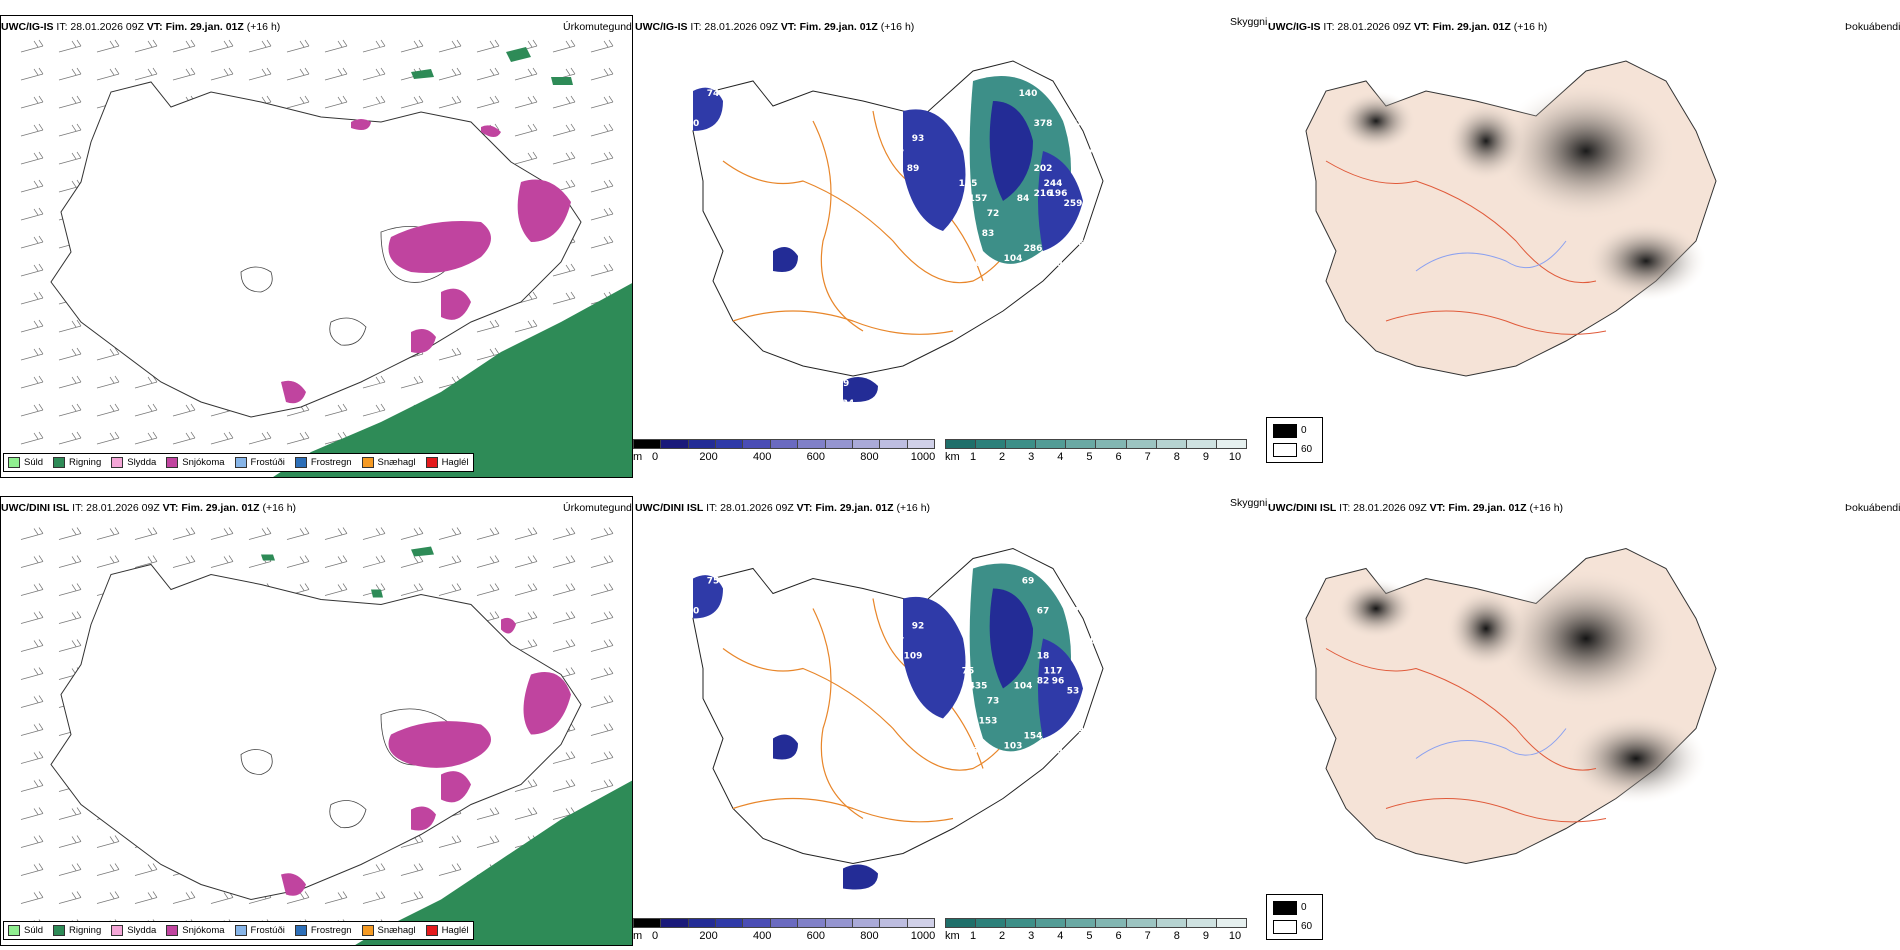  I want to click on fog-map-row1, so click(1511, 218).